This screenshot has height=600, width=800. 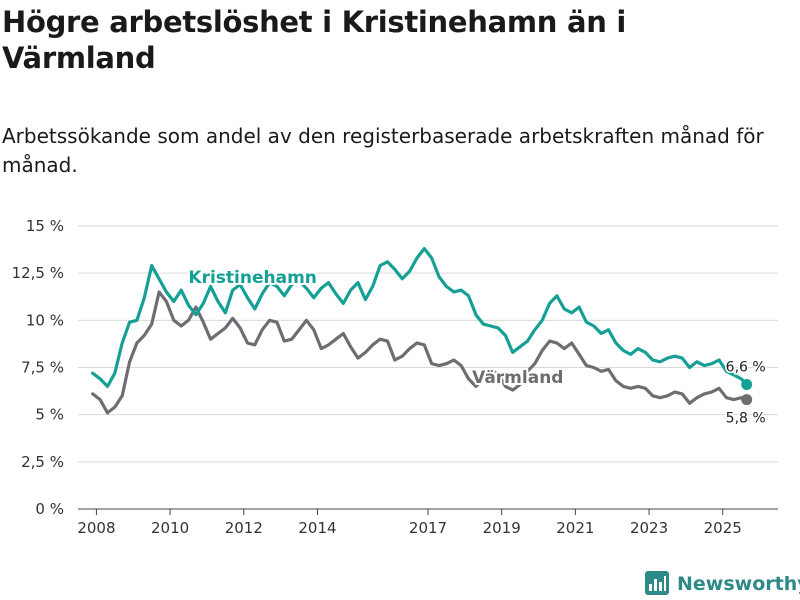 What do you see at coordinates (575, 528) in the screenshot?
I see `x-tick-label: 2021` at bounding box center [575, 528].